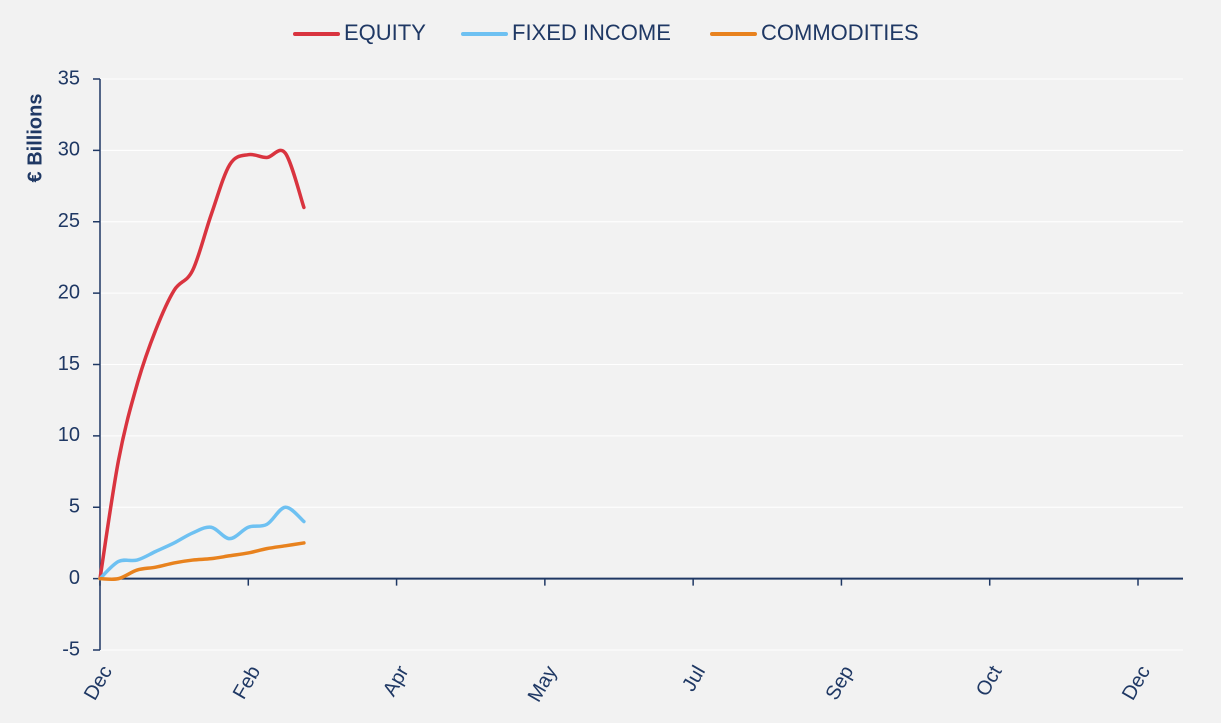 The image size is (1221, 723). Describe the element at coordinates (69, 78) in the screenshot. I see `y-tick-label: 35` at that location.